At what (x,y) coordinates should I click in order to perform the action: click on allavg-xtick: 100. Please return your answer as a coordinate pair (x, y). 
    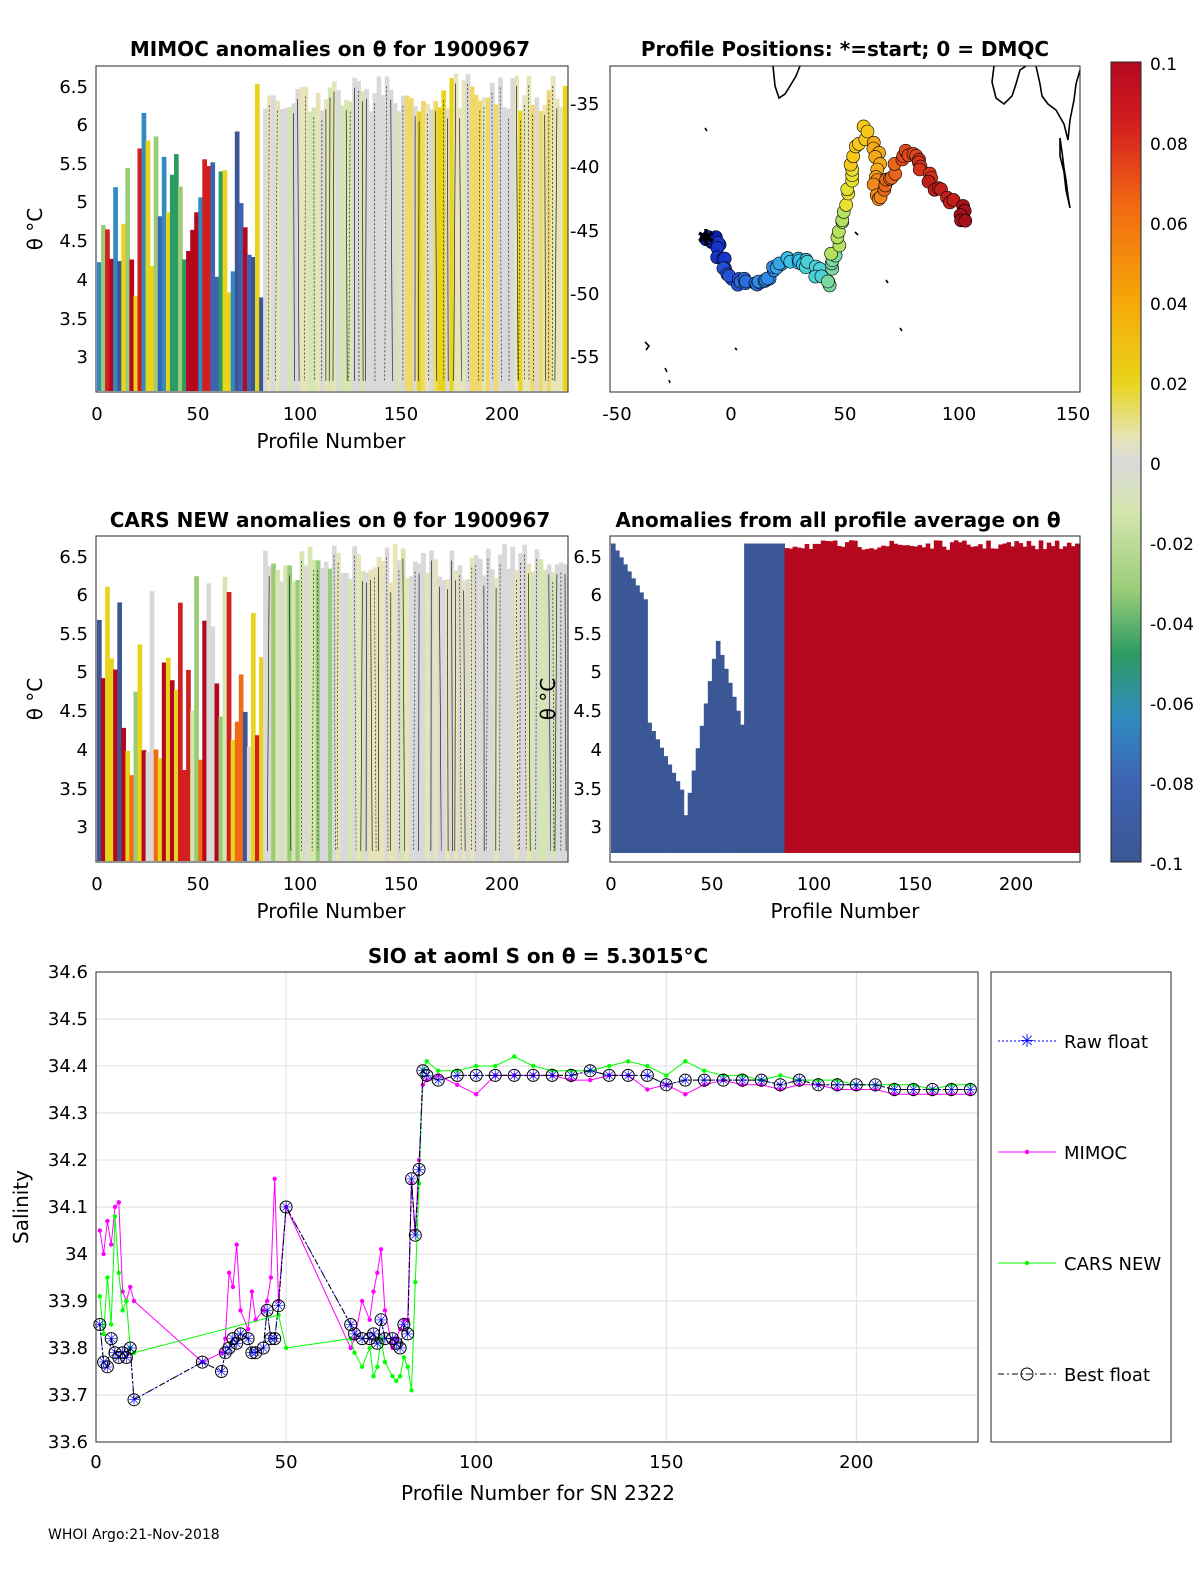
    Looking at the image, I should click on (814, 884).